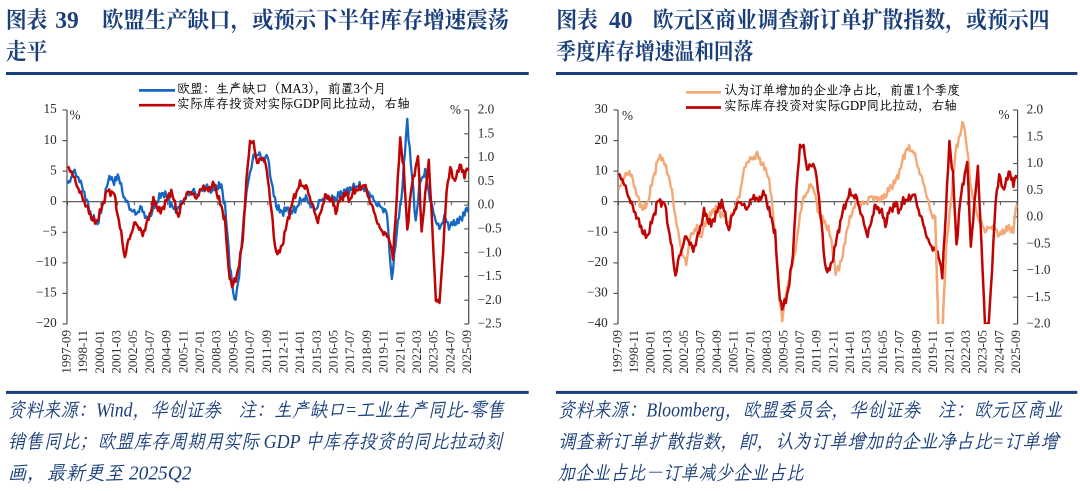 The height and width of the screenshot is (491, 1080). What do you see at coordinates (281, 88) in the screenshot?
I see `svg-text: 欧盟：生产缺口（MA3），前置3个月` at bounding box center [281, 88].